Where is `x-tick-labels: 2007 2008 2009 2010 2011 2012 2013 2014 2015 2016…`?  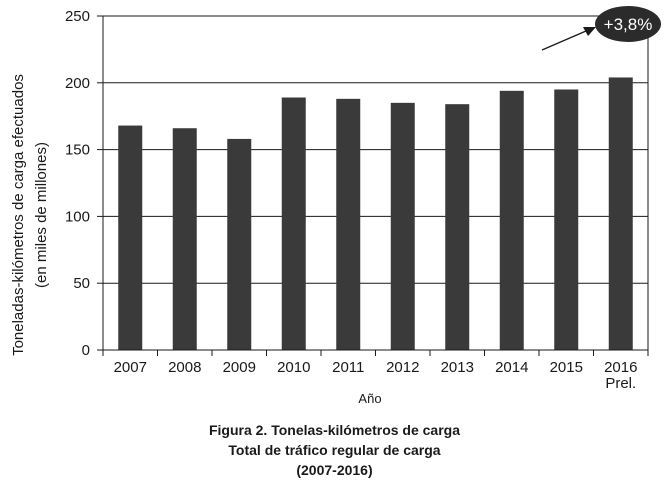
x-tick-labels: 2007 2008 2009 2010 2011 2012 2013 2014 2015 2016… is located at coordinates (376, 375).